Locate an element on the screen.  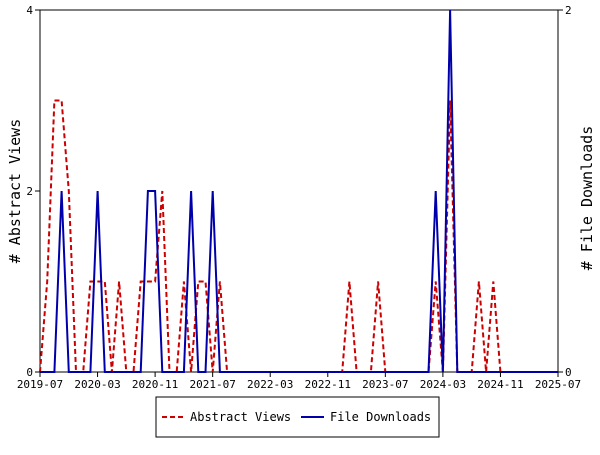
x-tick-label: 2021-07 is located at coordinates (212, 384).